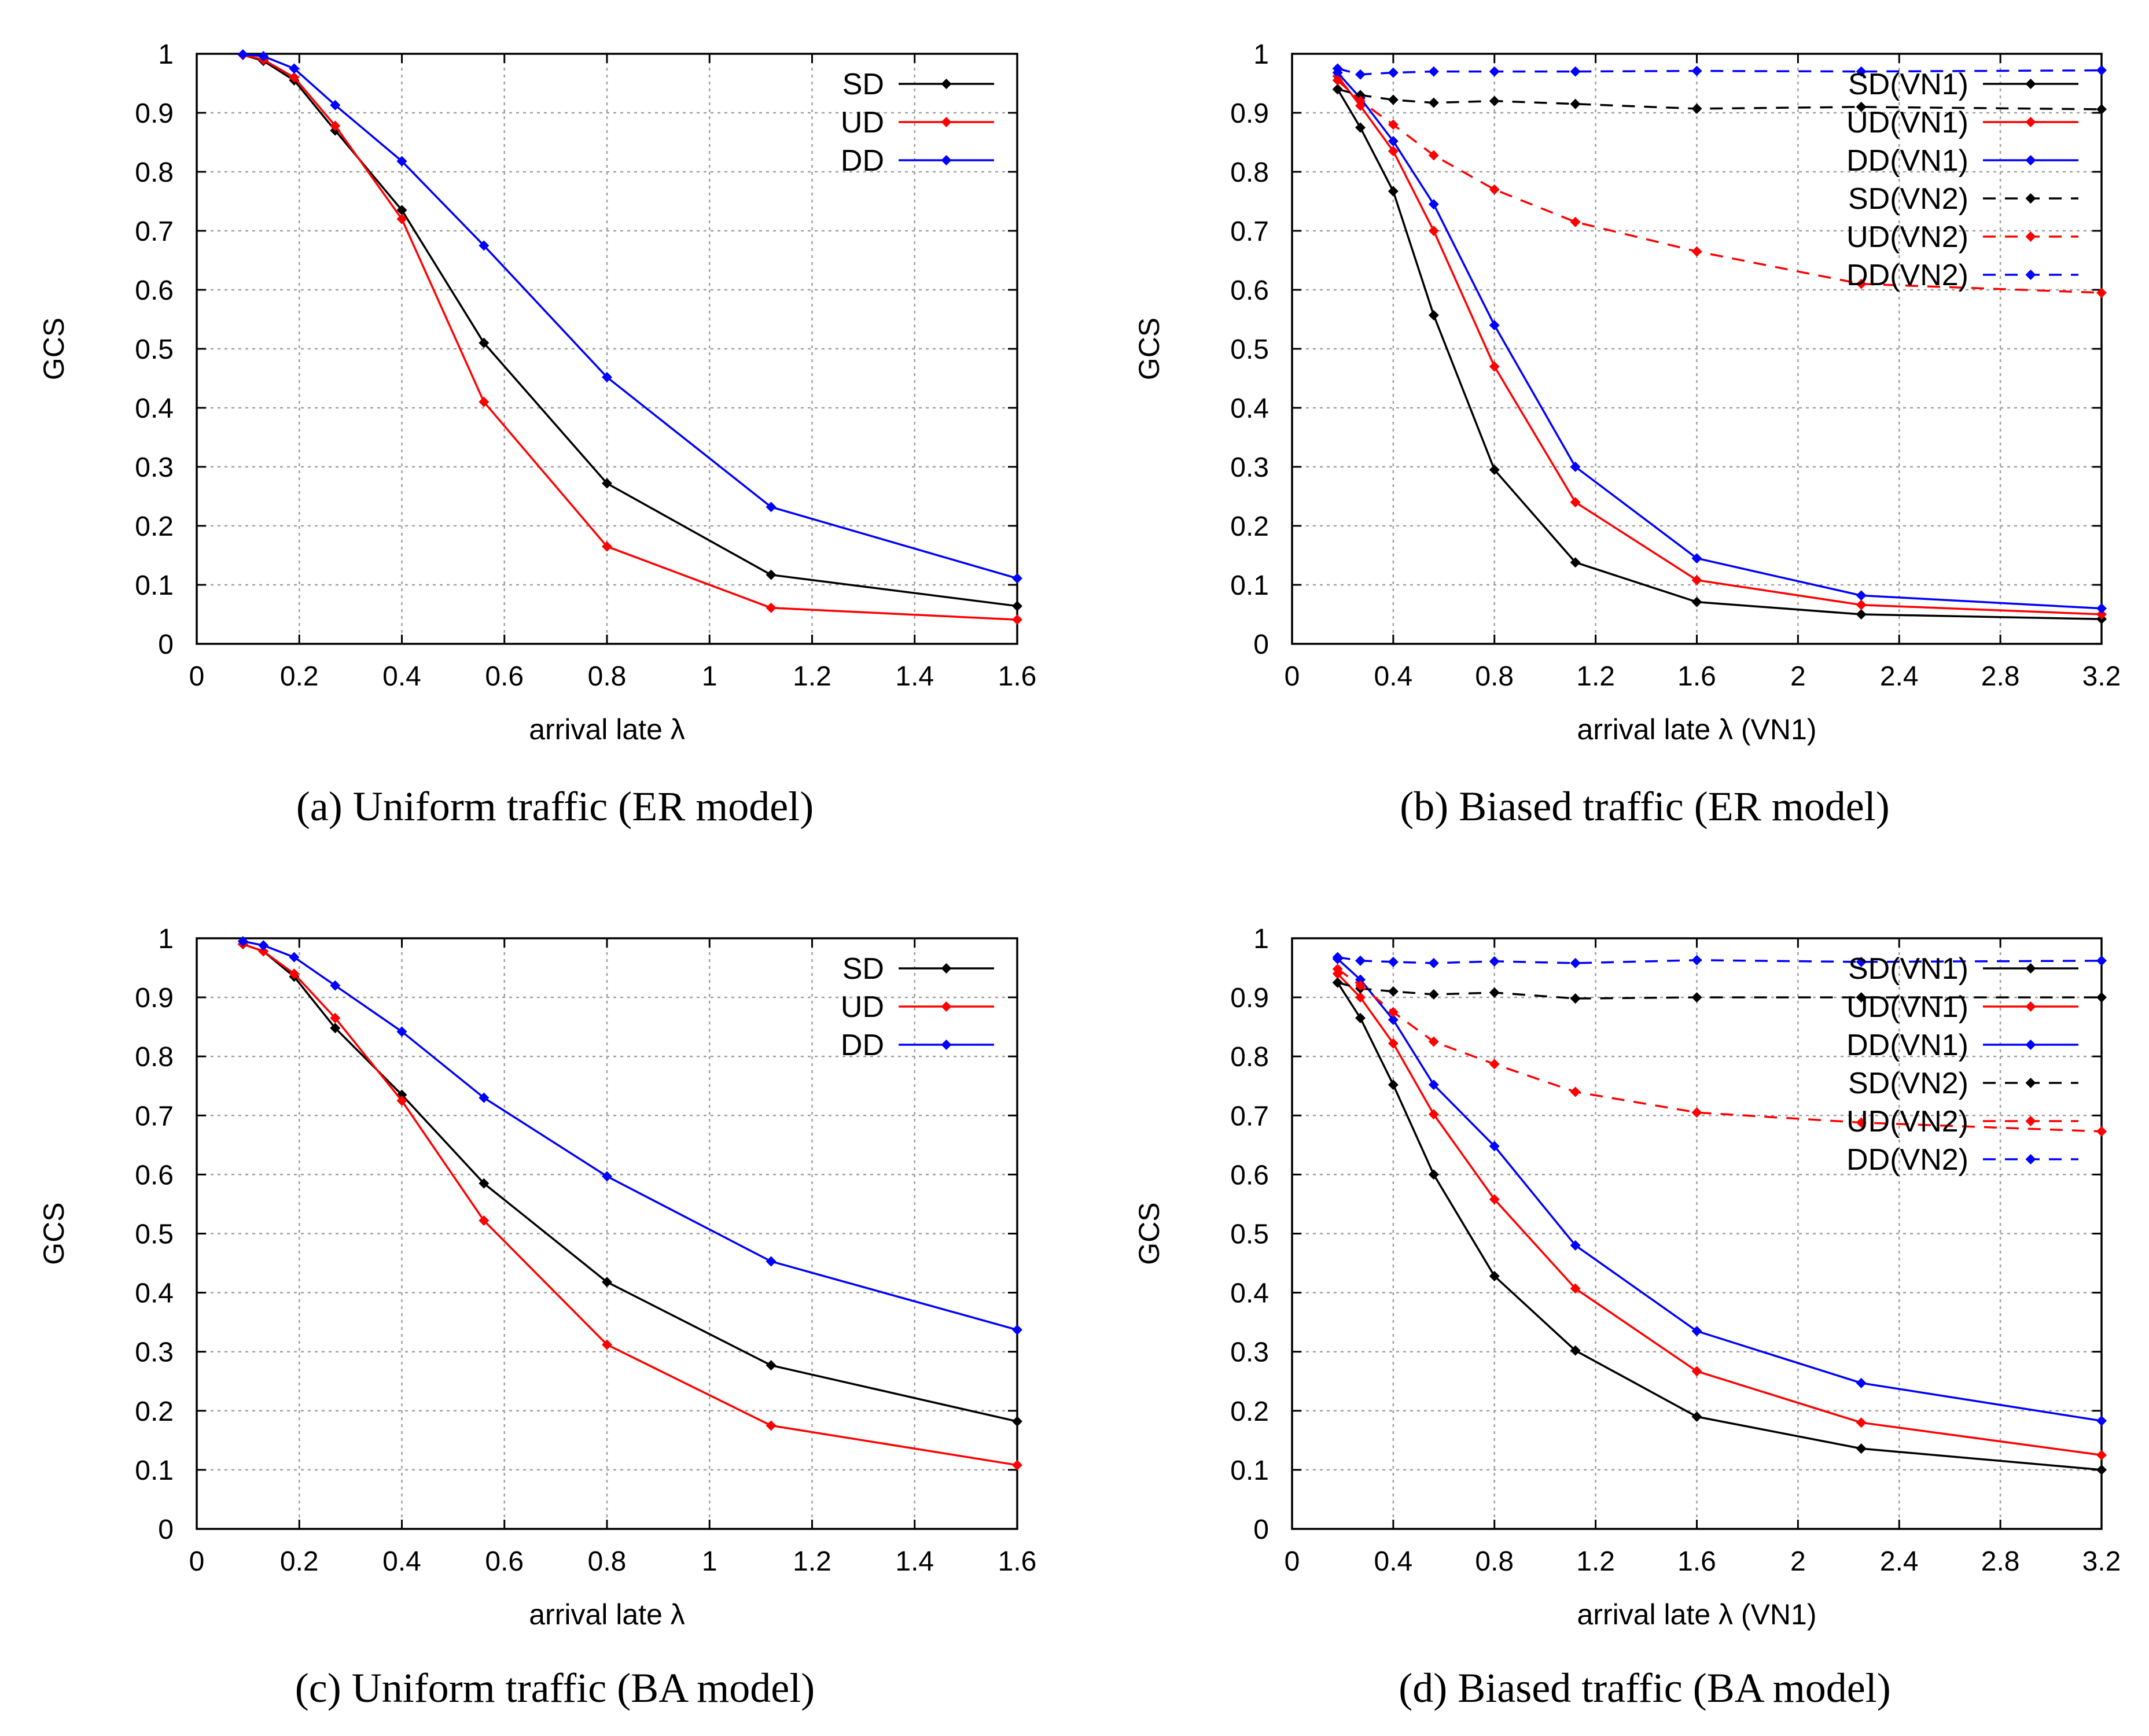 The image size is (2149, 1736). I want to click on y-tick-label: 0.6, so click(1249, 1175).